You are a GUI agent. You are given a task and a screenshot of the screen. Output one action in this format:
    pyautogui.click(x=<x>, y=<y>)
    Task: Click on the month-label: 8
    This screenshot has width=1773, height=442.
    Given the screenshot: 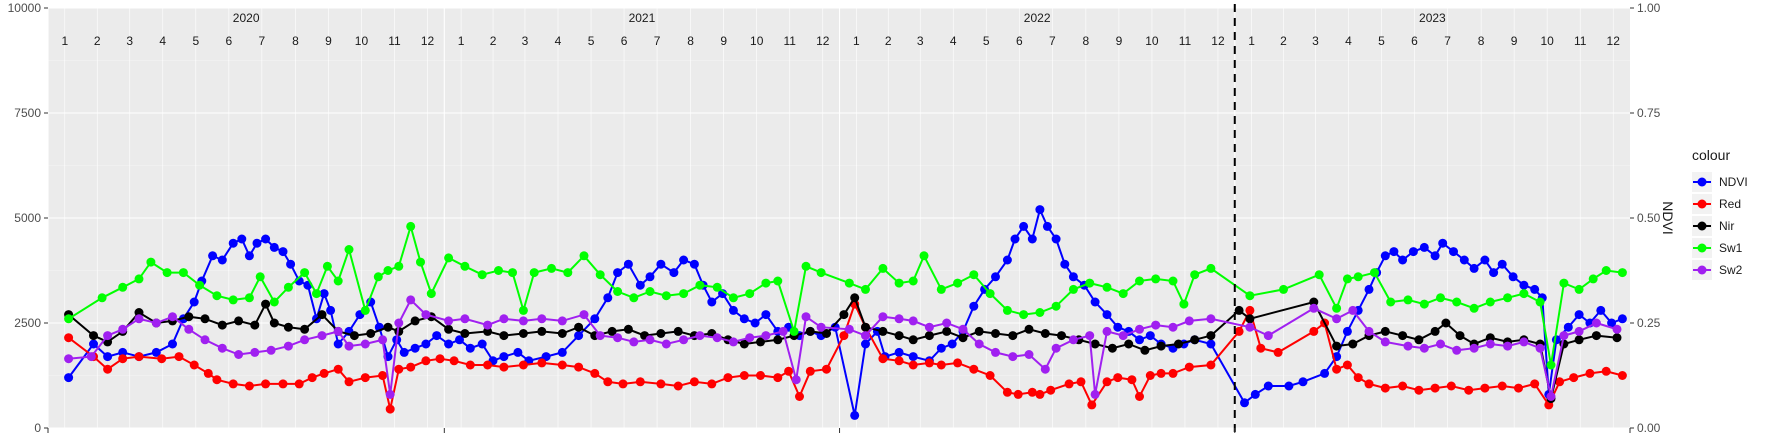 What is the action you would take?
    pyautogui.click(x=1481, y=41)
    